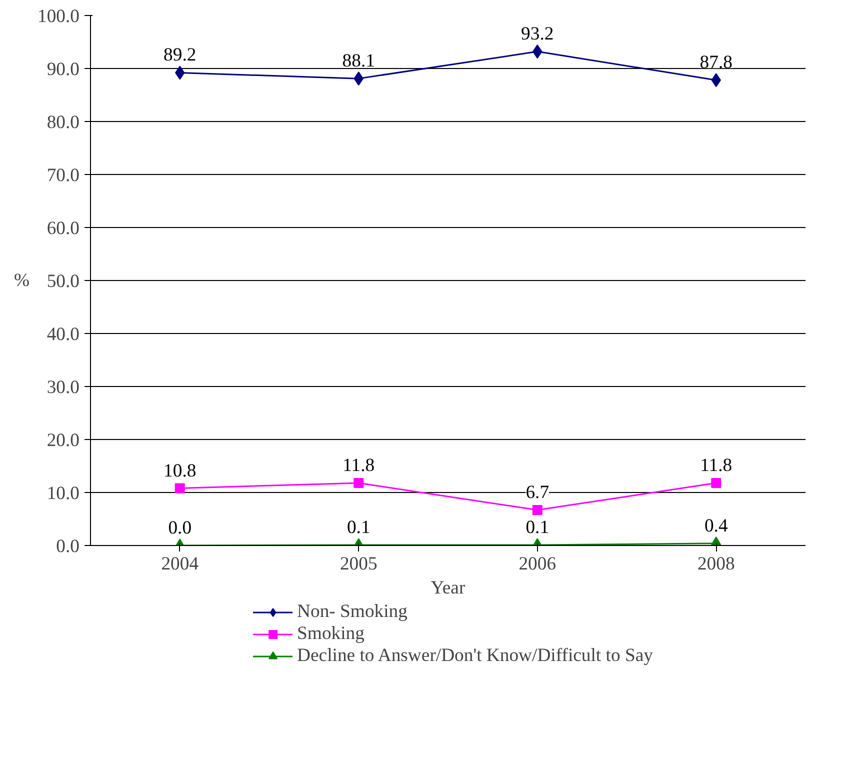 The image size is (855, 760). I want to click on data-label: 6.7, so click(538, 492).